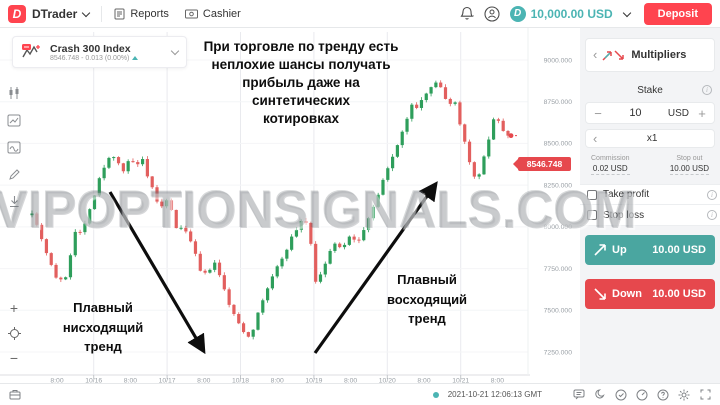 The width and height of the screenshot is (720, 405). What do you see at coordinates (149, 13) in the screenshot?
I see `reports-label: Reports` at bounding box center [149, 13].